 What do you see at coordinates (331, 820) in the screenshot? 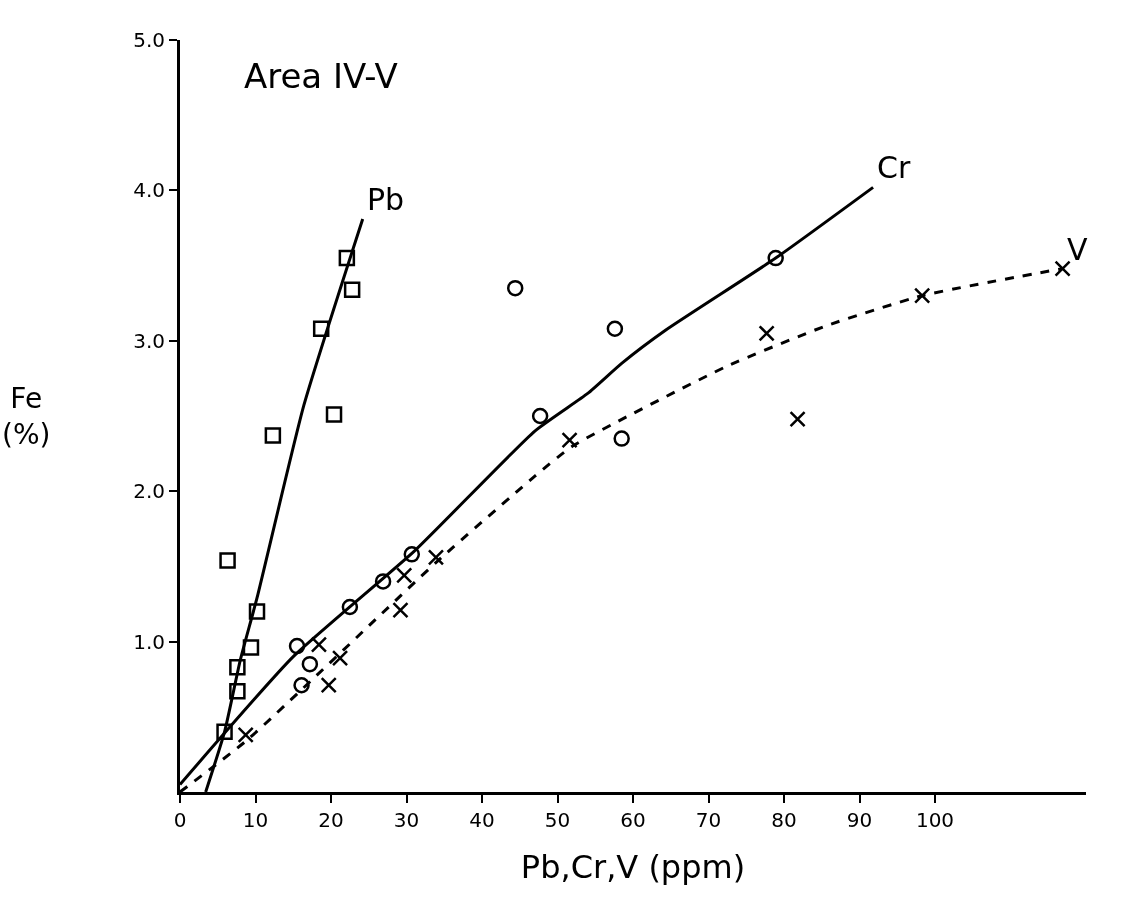
I see `x-tick-label: 20` at bounding box center [331, 820].